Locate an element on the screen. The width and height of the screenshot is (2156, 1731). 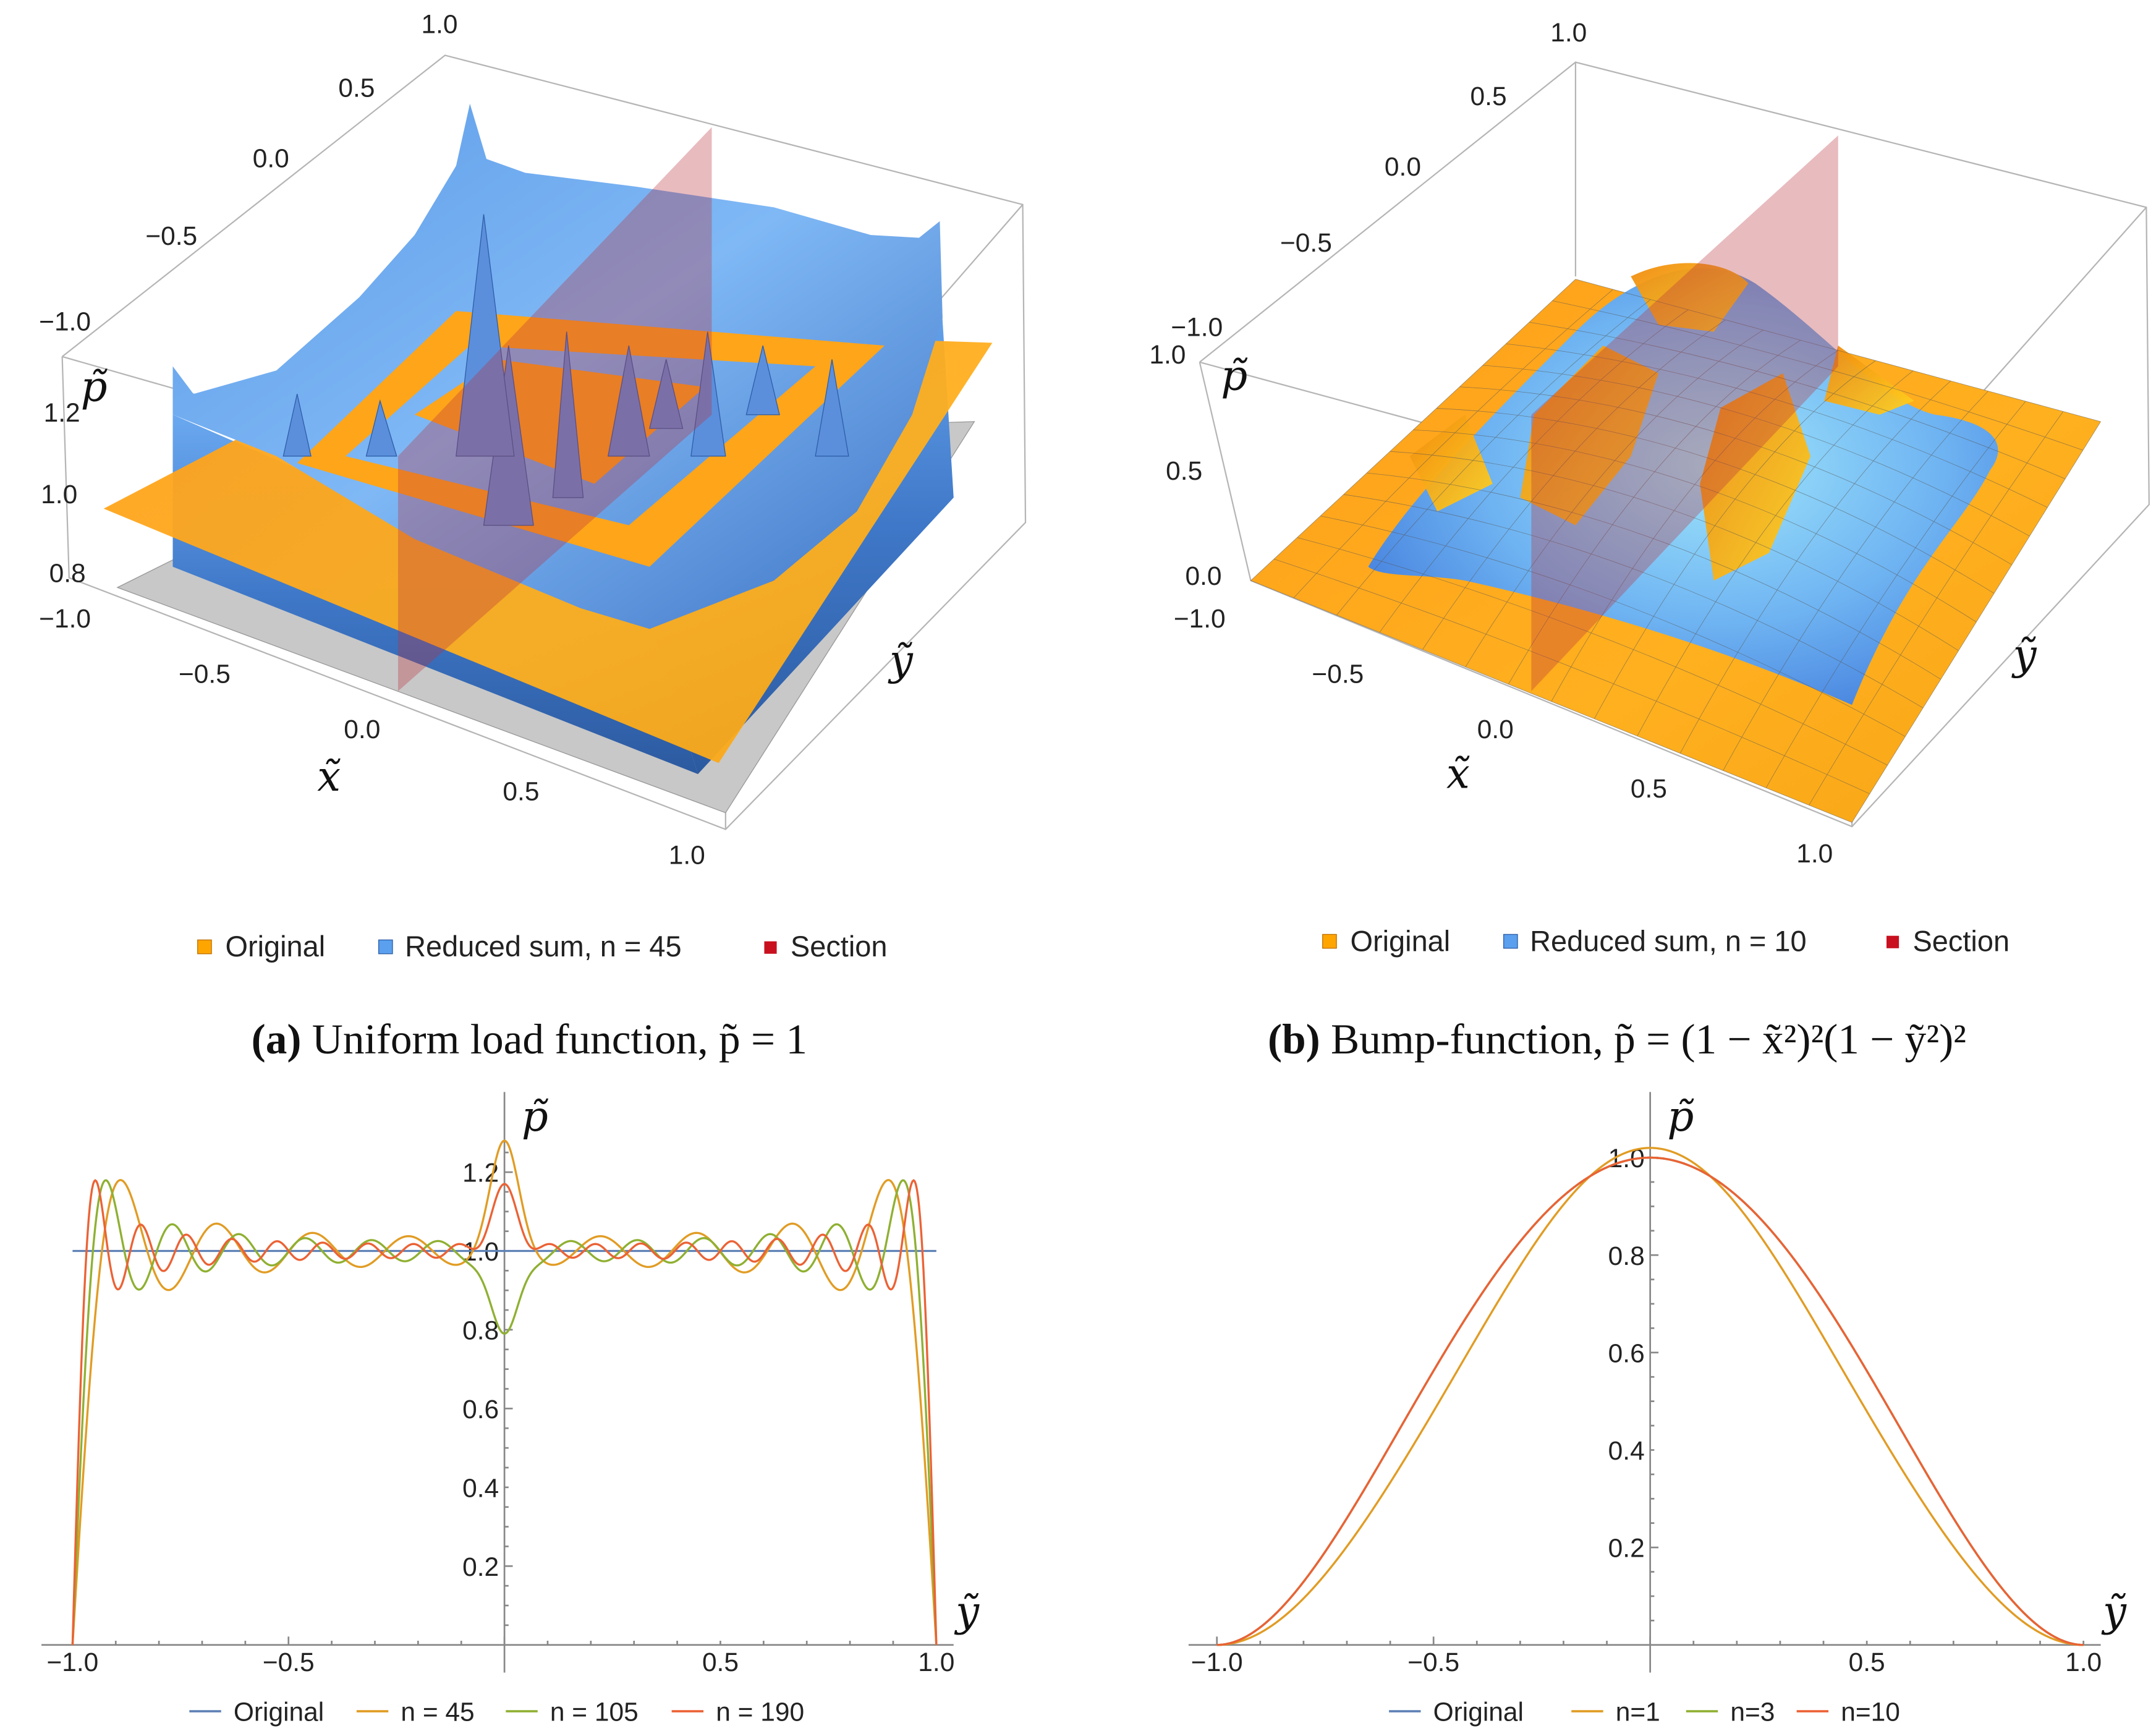
z-tick: 0.8 is located at coordinates (67, 573).